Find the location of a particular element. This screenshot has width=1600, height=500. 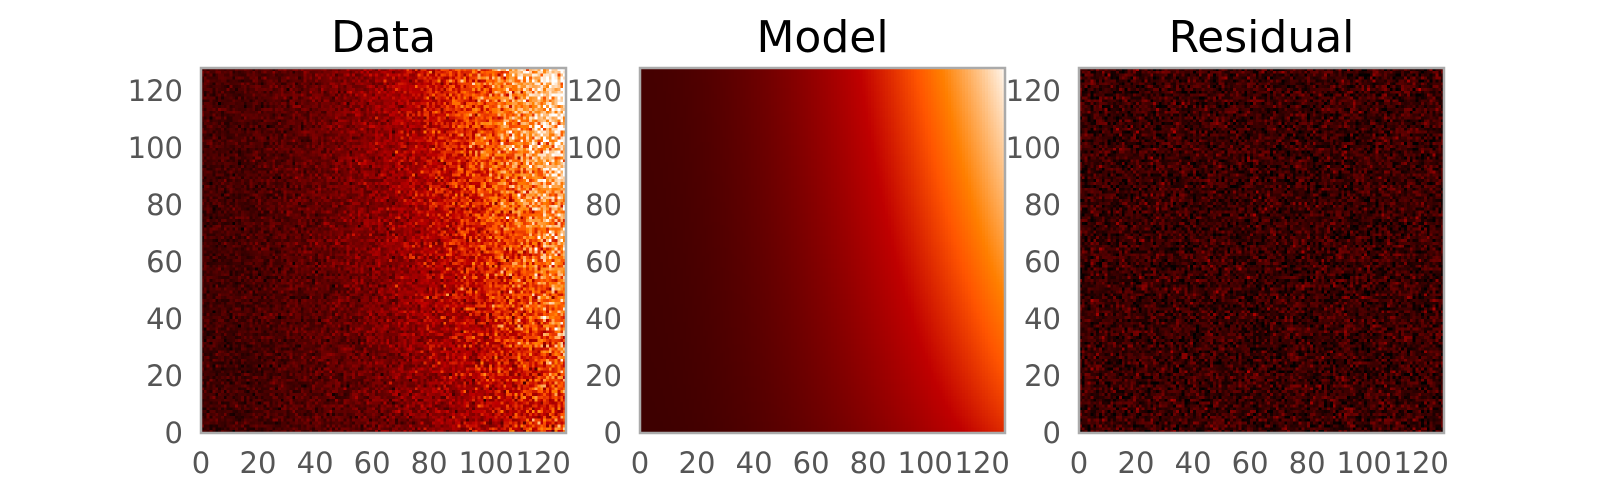

panel-title-residual: Residual is located at coordinates (1262, 37).